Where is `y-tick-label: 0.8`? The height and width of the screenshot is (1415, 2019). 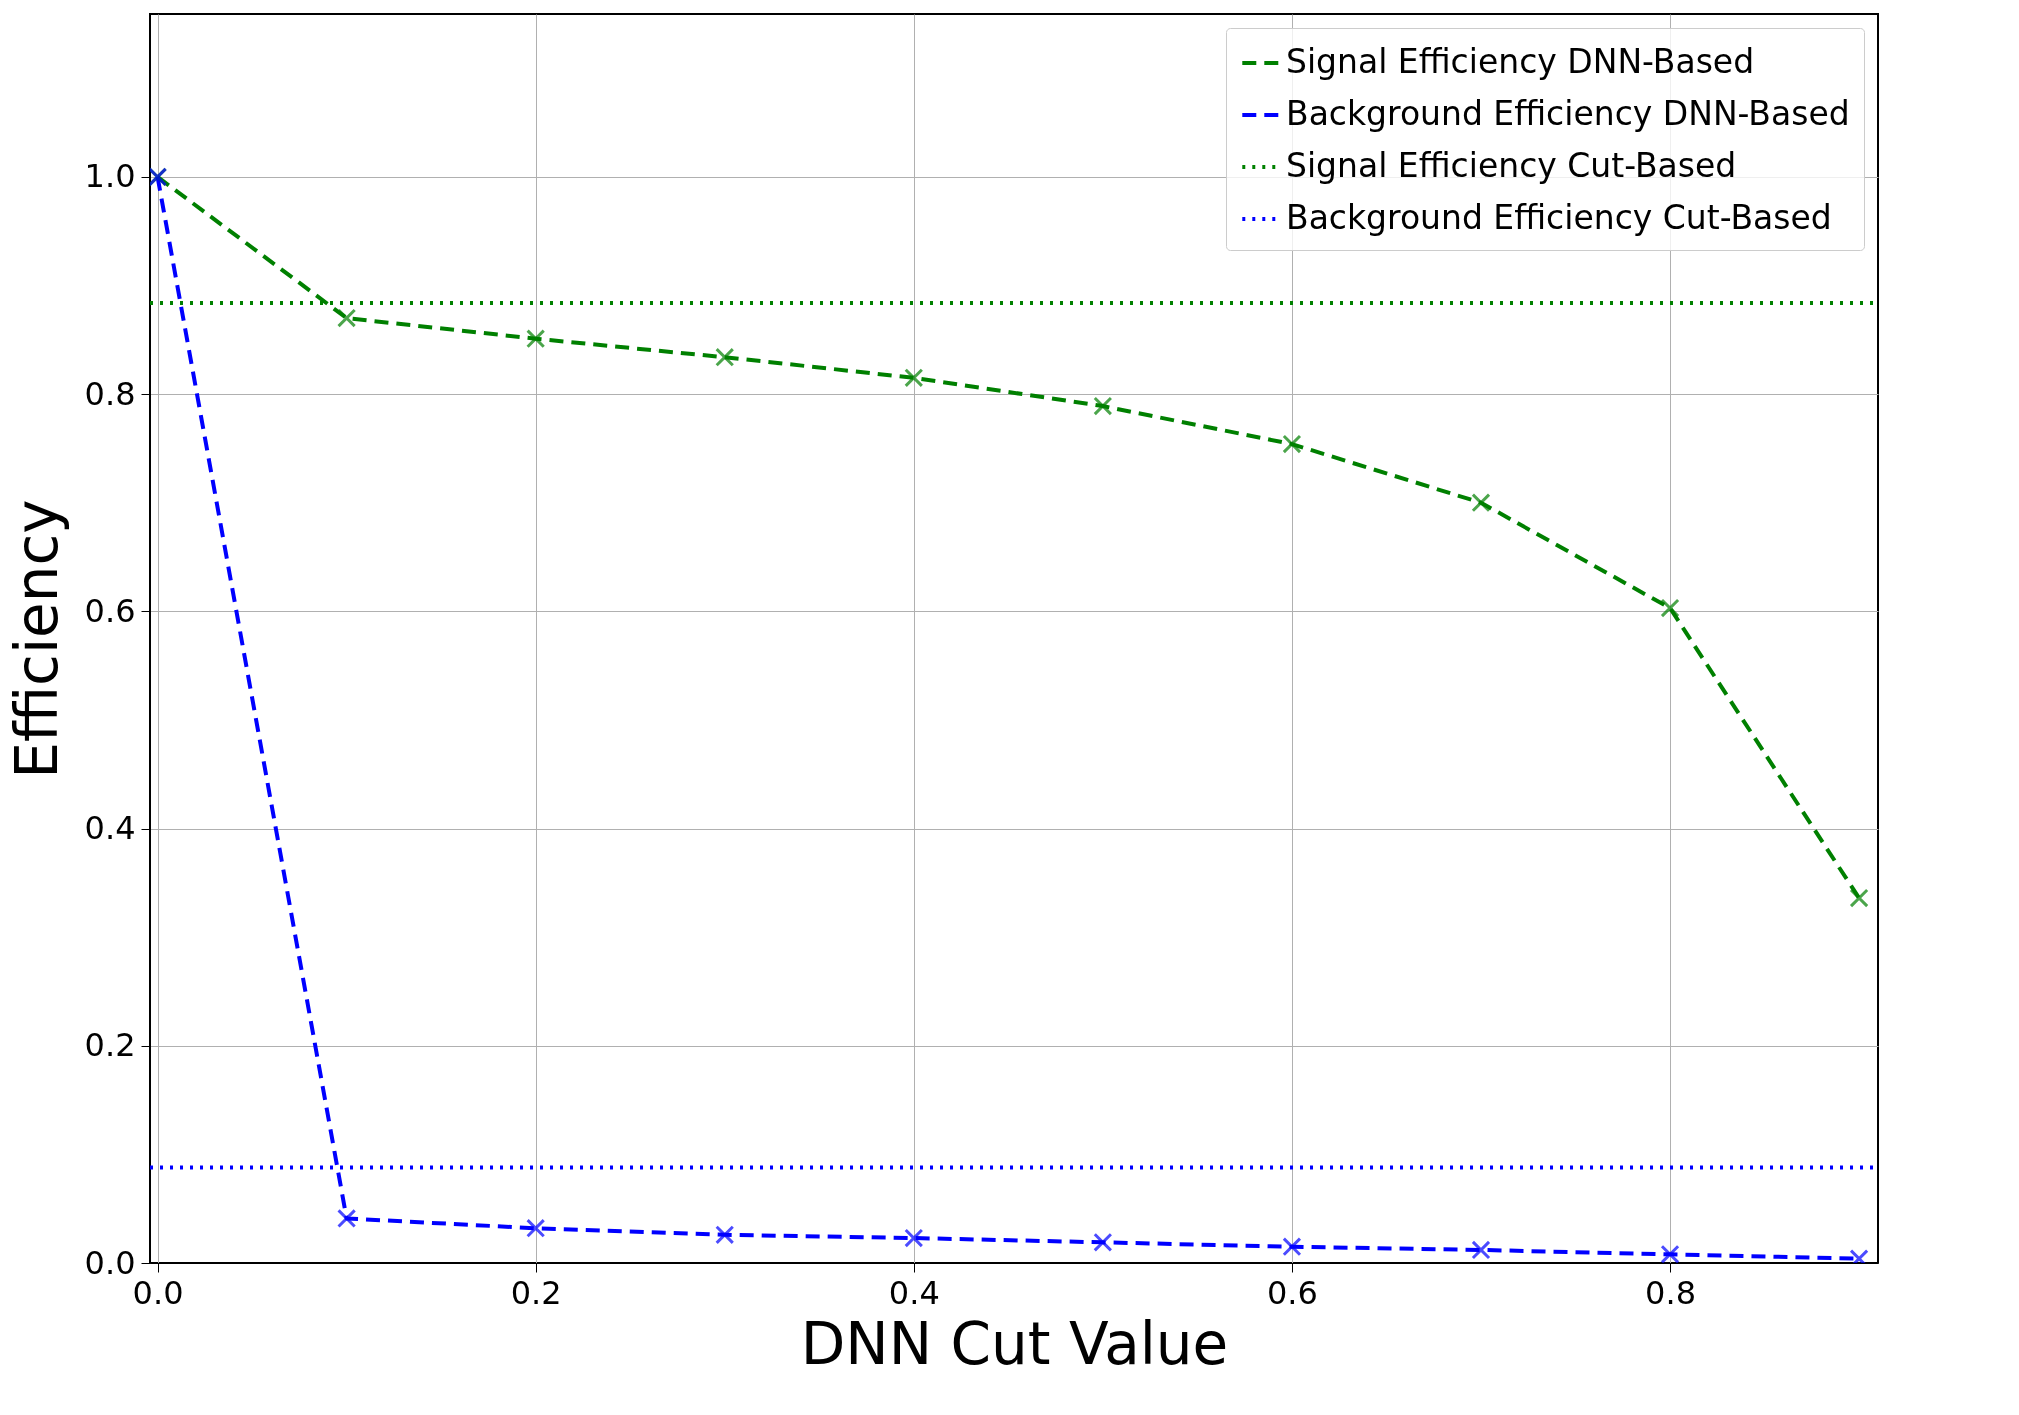 y-tick-label: 0.8 is located at coordinates (110, 393).